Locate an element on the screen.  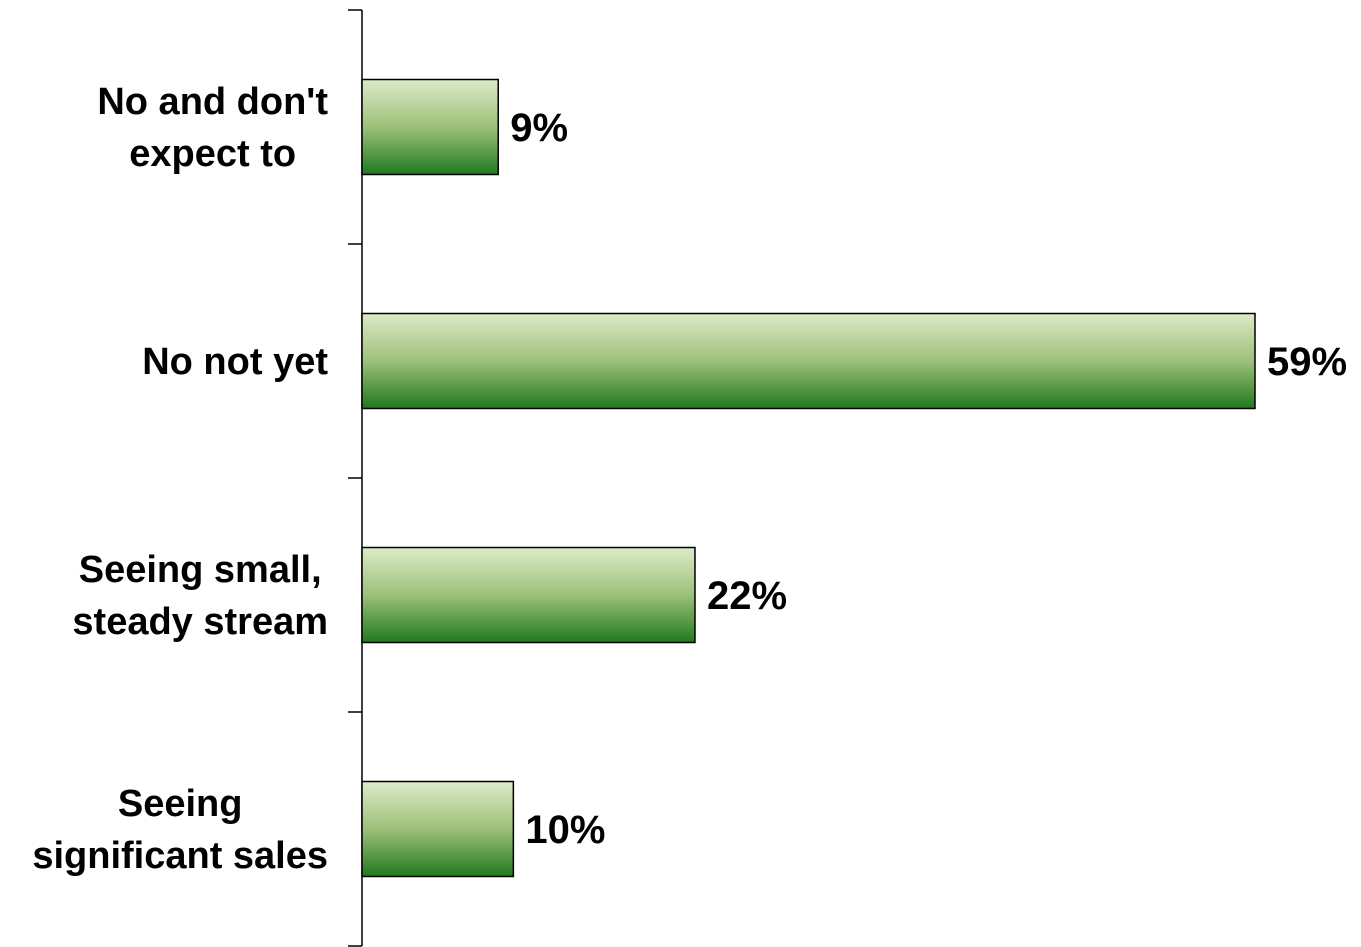
category-label: No not yet is located at coordinates (235, 362).